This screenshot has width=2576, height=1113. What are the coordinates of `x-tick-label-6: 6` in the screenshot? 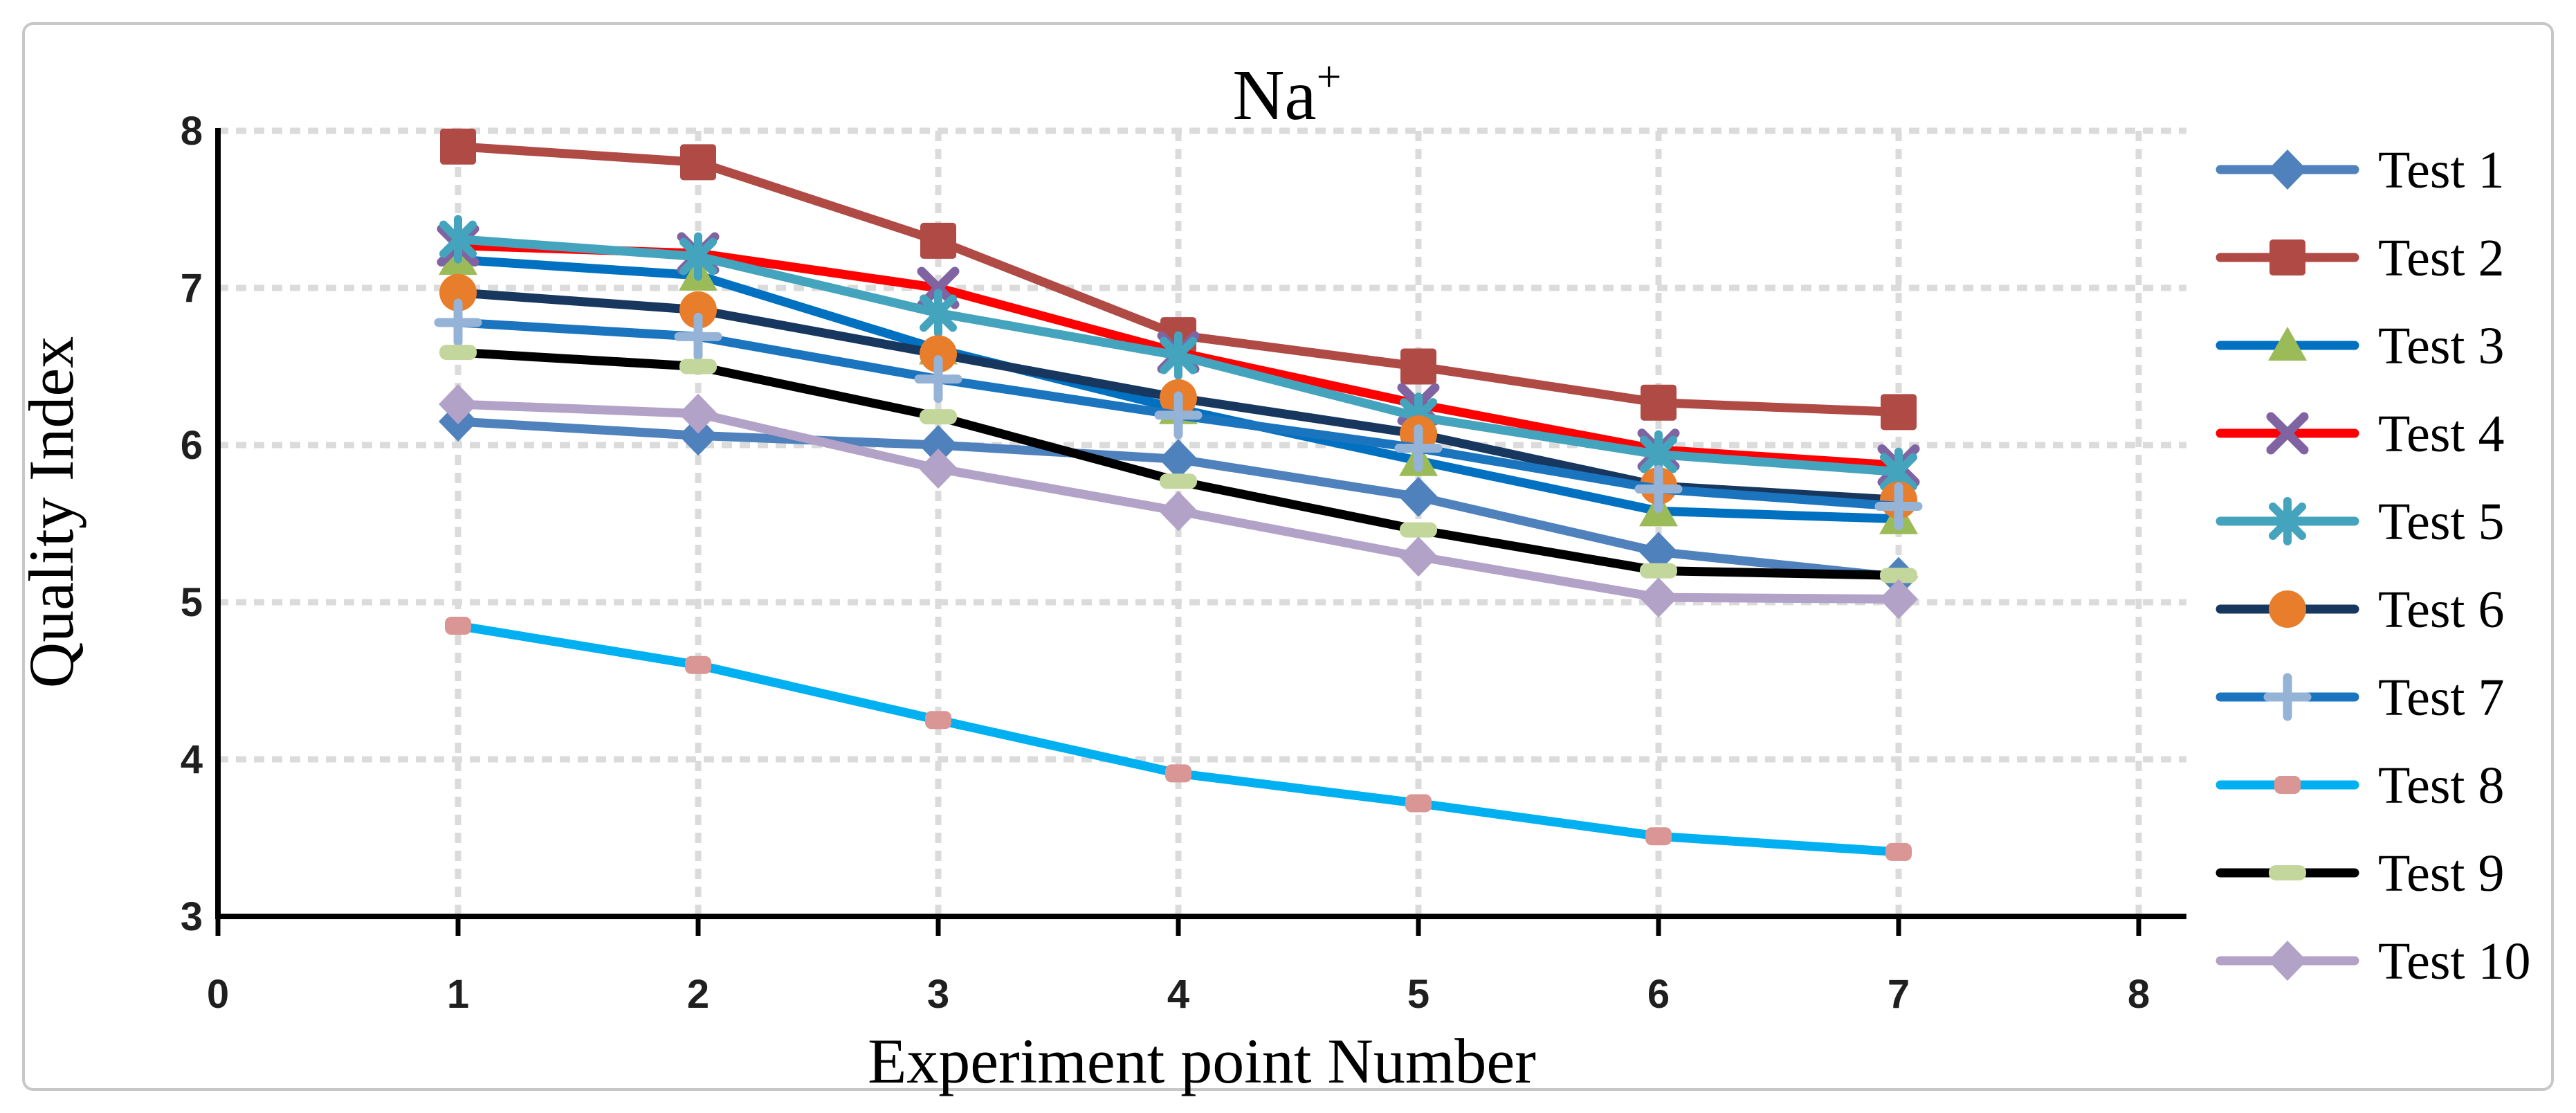 It's located at (1659, 995).